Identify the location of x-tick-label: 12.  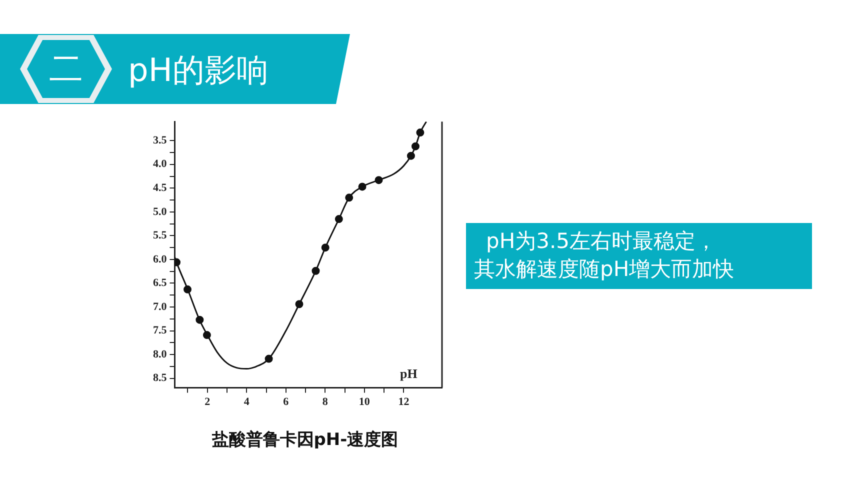
(404, 402).